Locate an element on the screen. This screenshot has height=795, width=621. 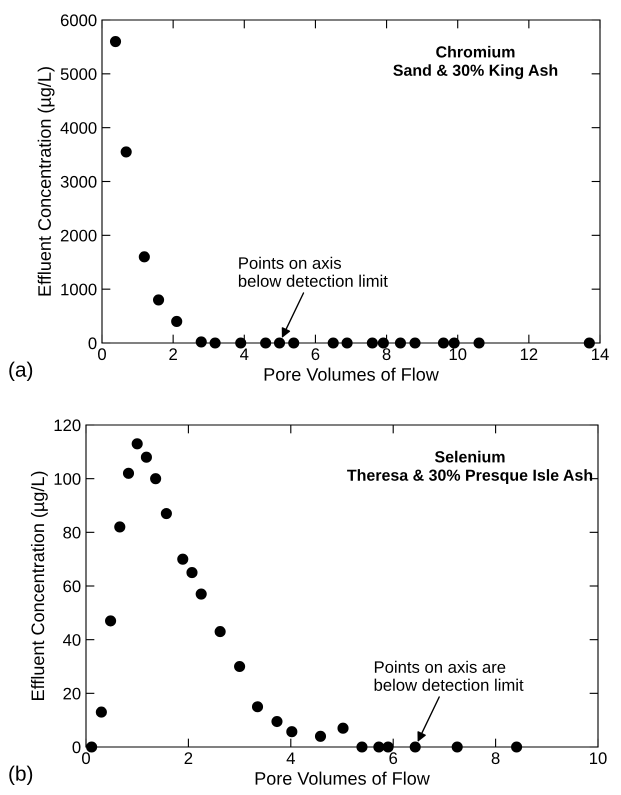
x-tick-label: 0 is located at coordinates (102, 354).